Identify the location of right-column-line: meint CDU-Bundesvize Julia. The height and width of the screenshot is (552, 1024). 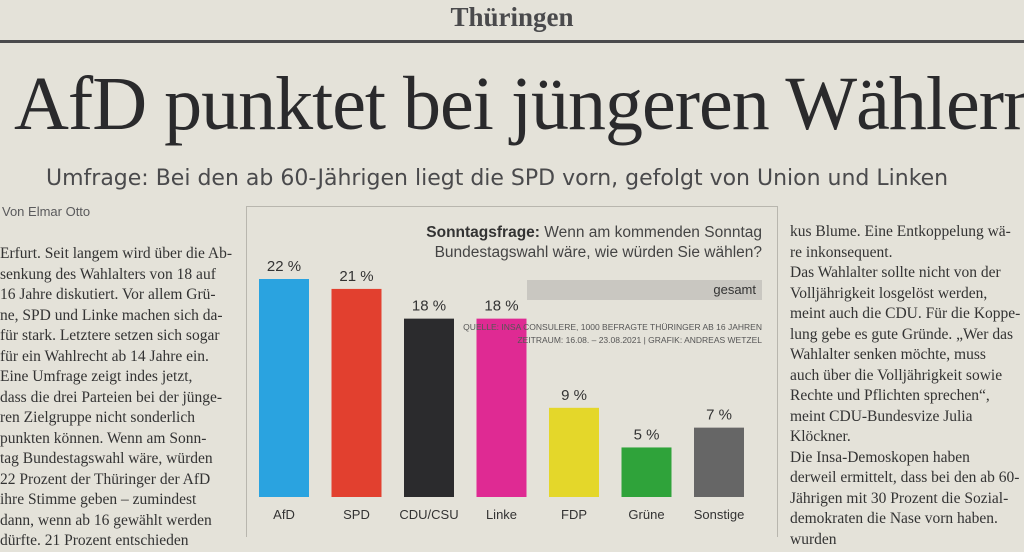
(881, 416).